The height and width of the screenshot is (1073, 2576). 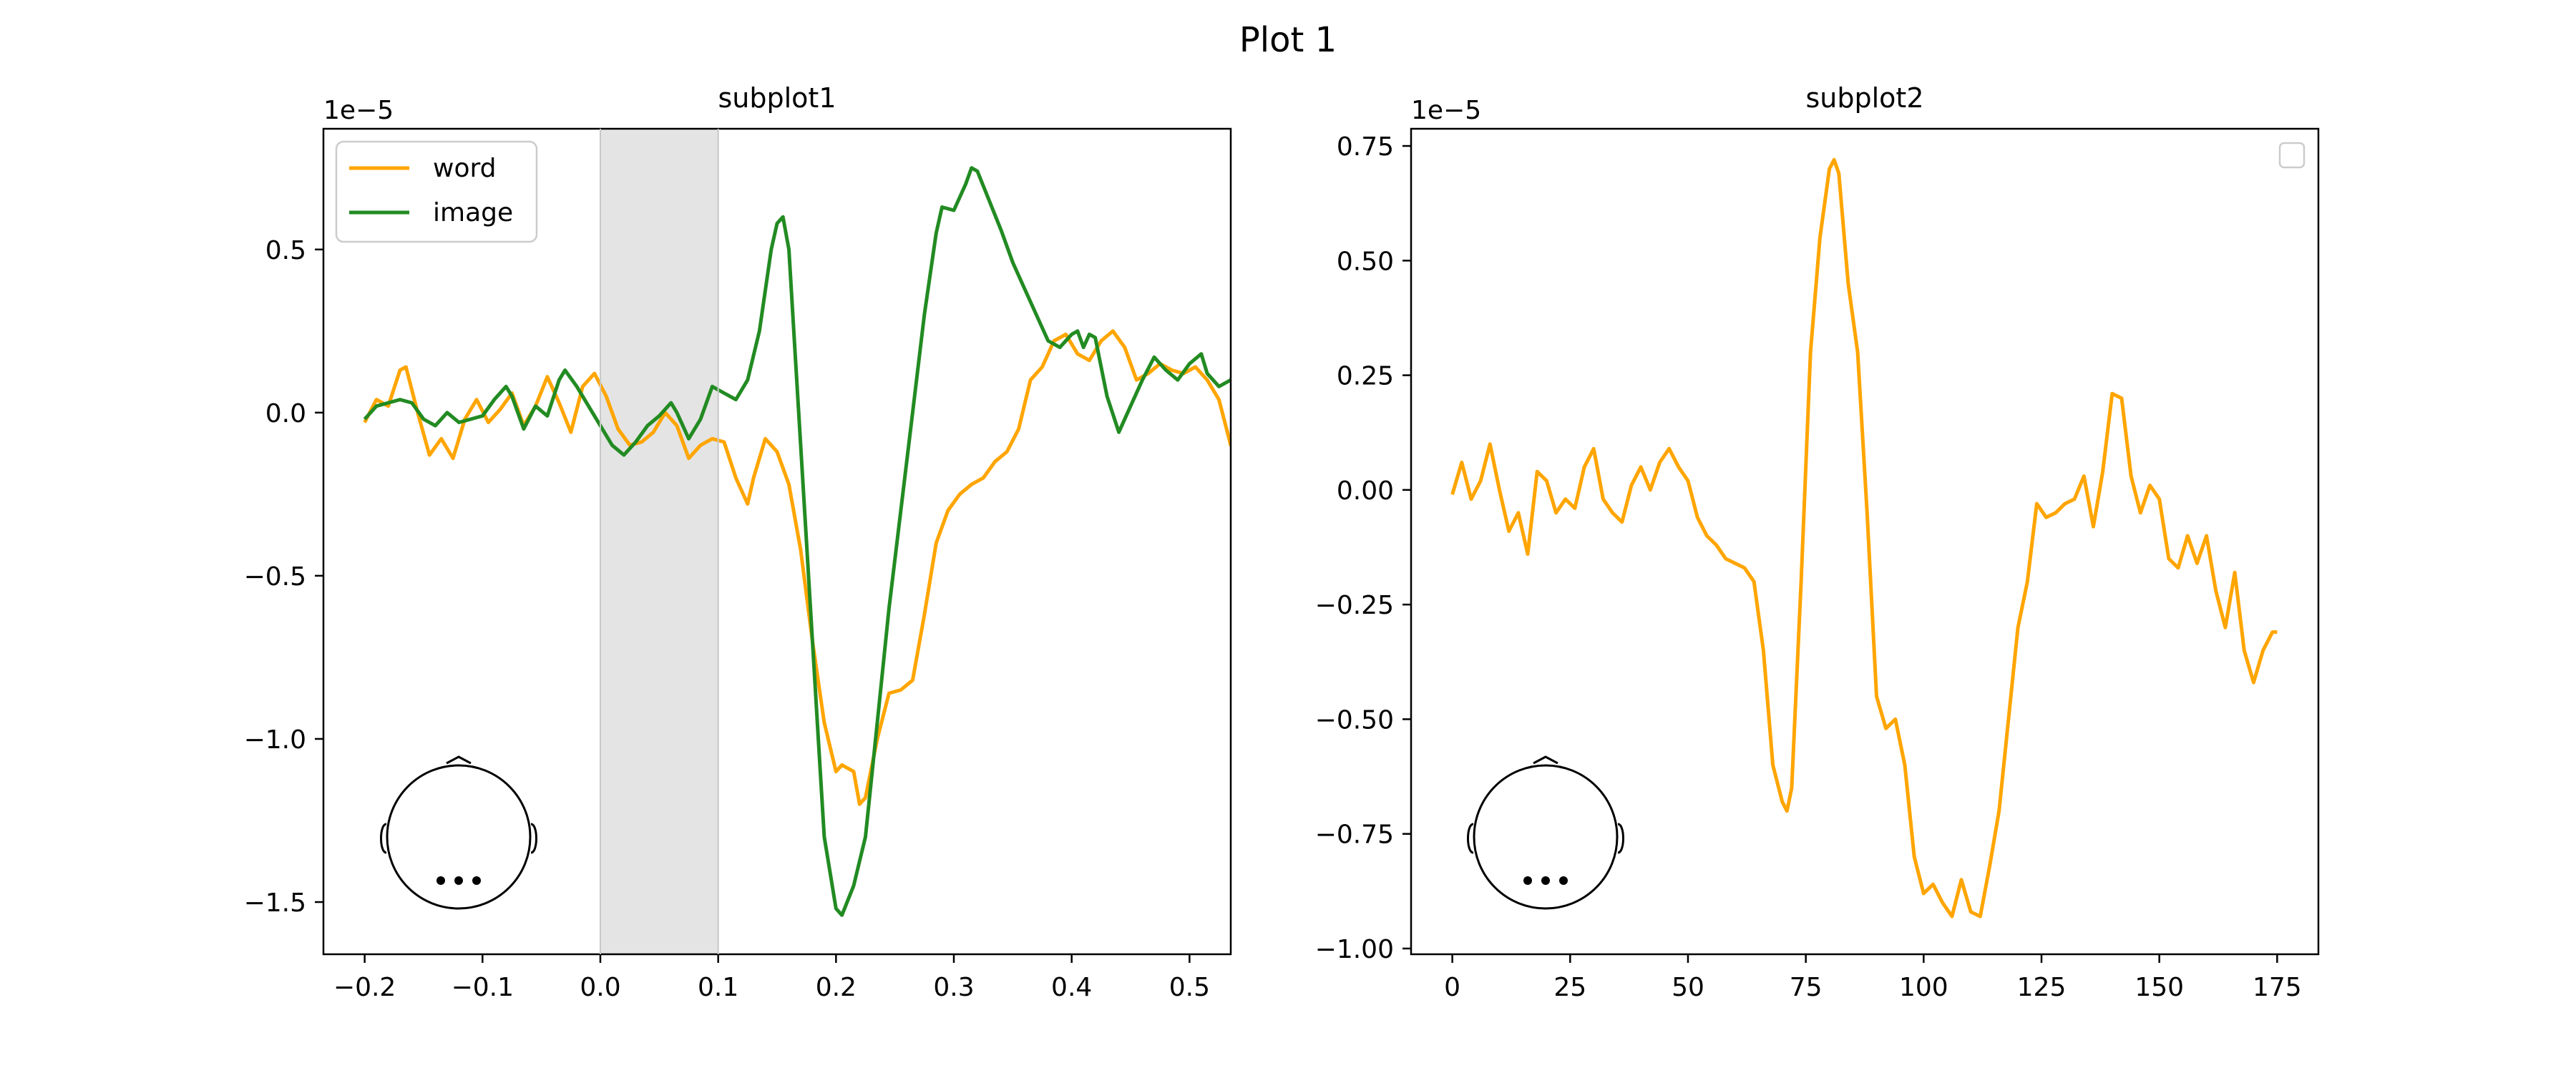 I want to click on subplot1-ytick-label: 0.5, so click(x=285, y=250).